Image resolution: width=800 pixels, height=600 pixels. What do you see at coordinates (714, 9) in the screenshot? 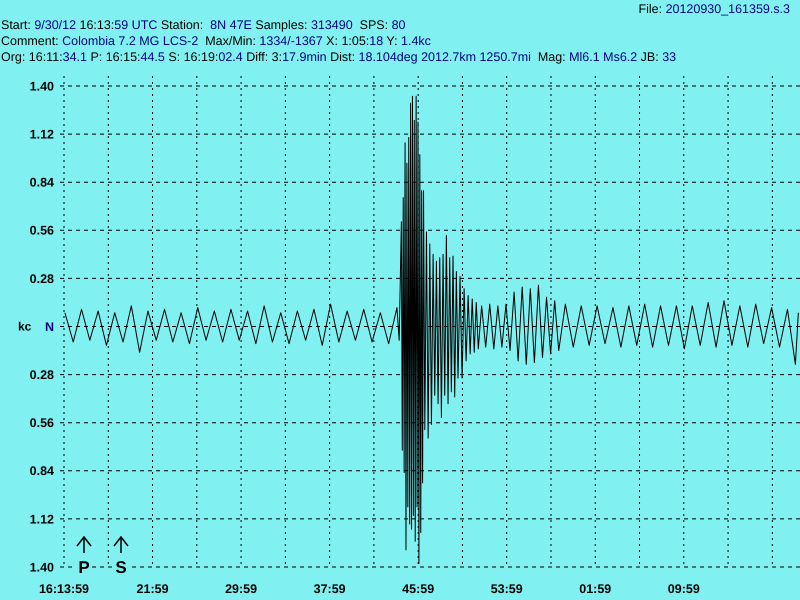
I see `text: File: 20120930_161359.s.3` at bounding box center [714, 9].